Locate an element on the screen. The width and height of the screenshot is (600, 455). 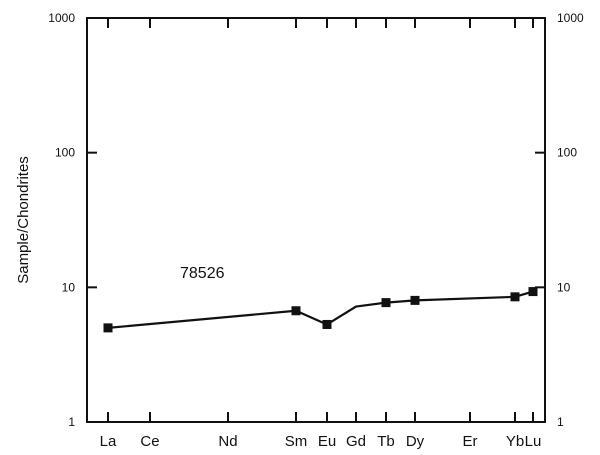
x-tick-label: La is located at coordinates (108, 441).